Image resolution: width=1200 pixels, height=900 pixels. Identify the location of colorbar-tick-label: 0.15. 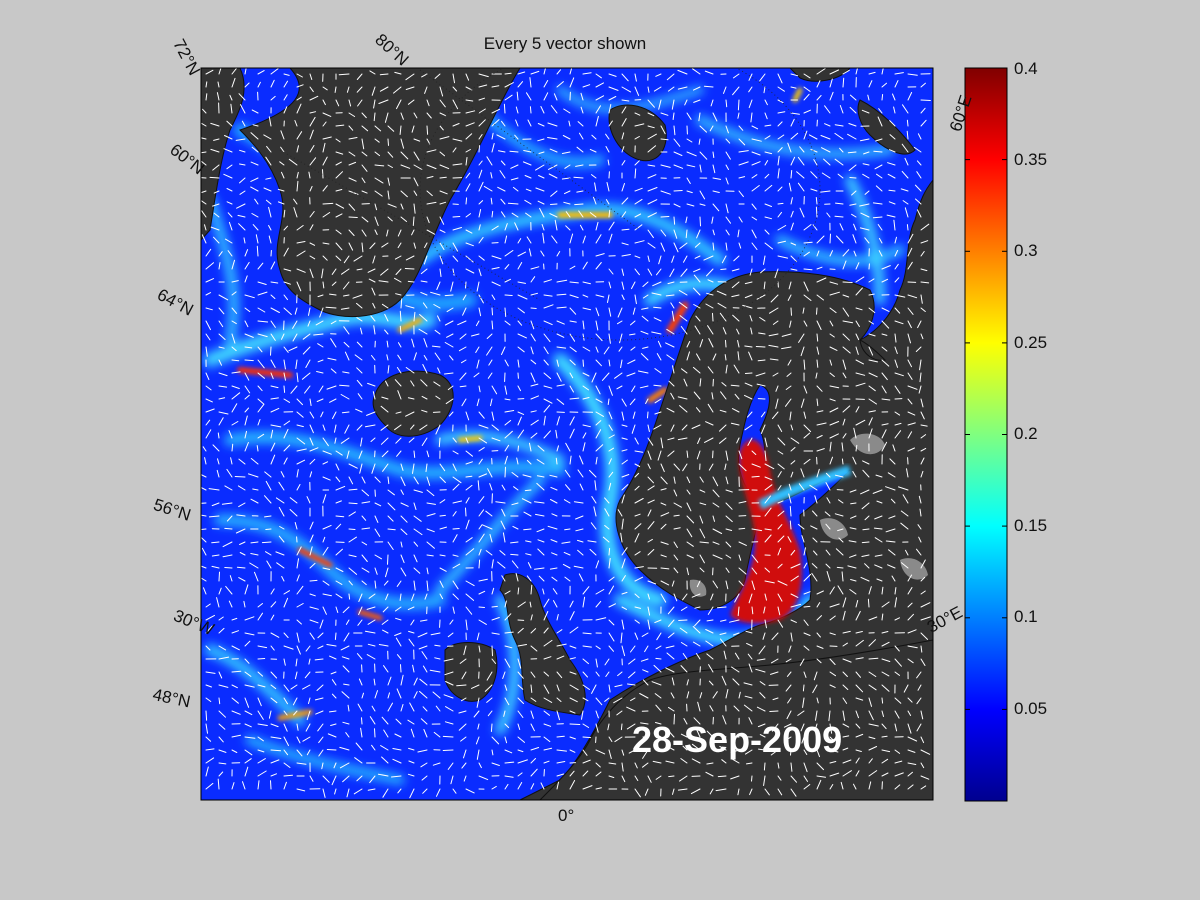
(1031, 525).